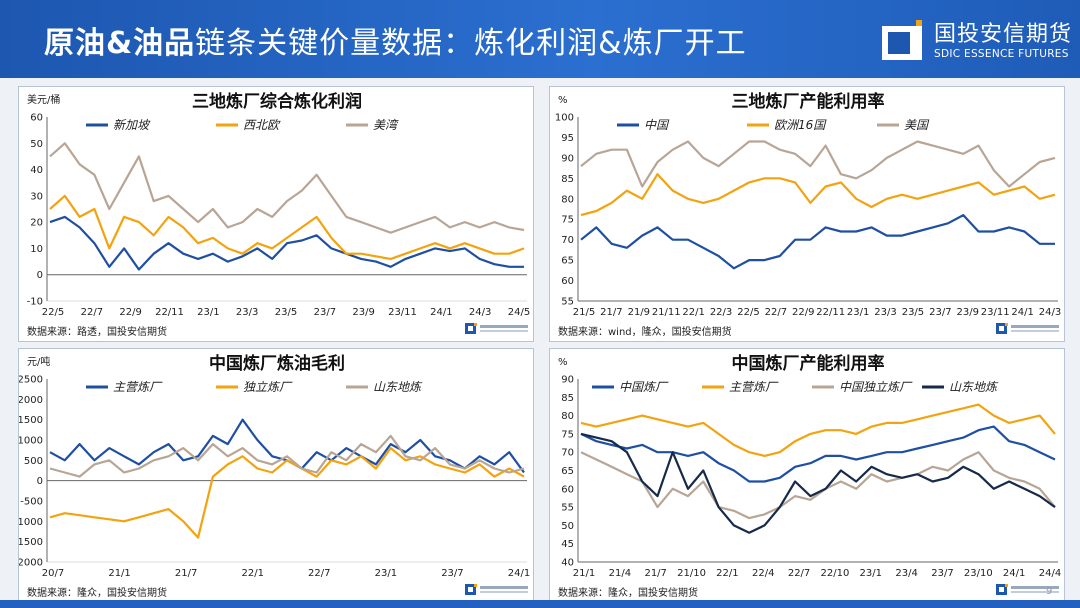 This screenshot has width=1080, height=608. Describe the element at coordinates (33, 461) in the screenshot. I see `y-tick-label: 500` at that location.